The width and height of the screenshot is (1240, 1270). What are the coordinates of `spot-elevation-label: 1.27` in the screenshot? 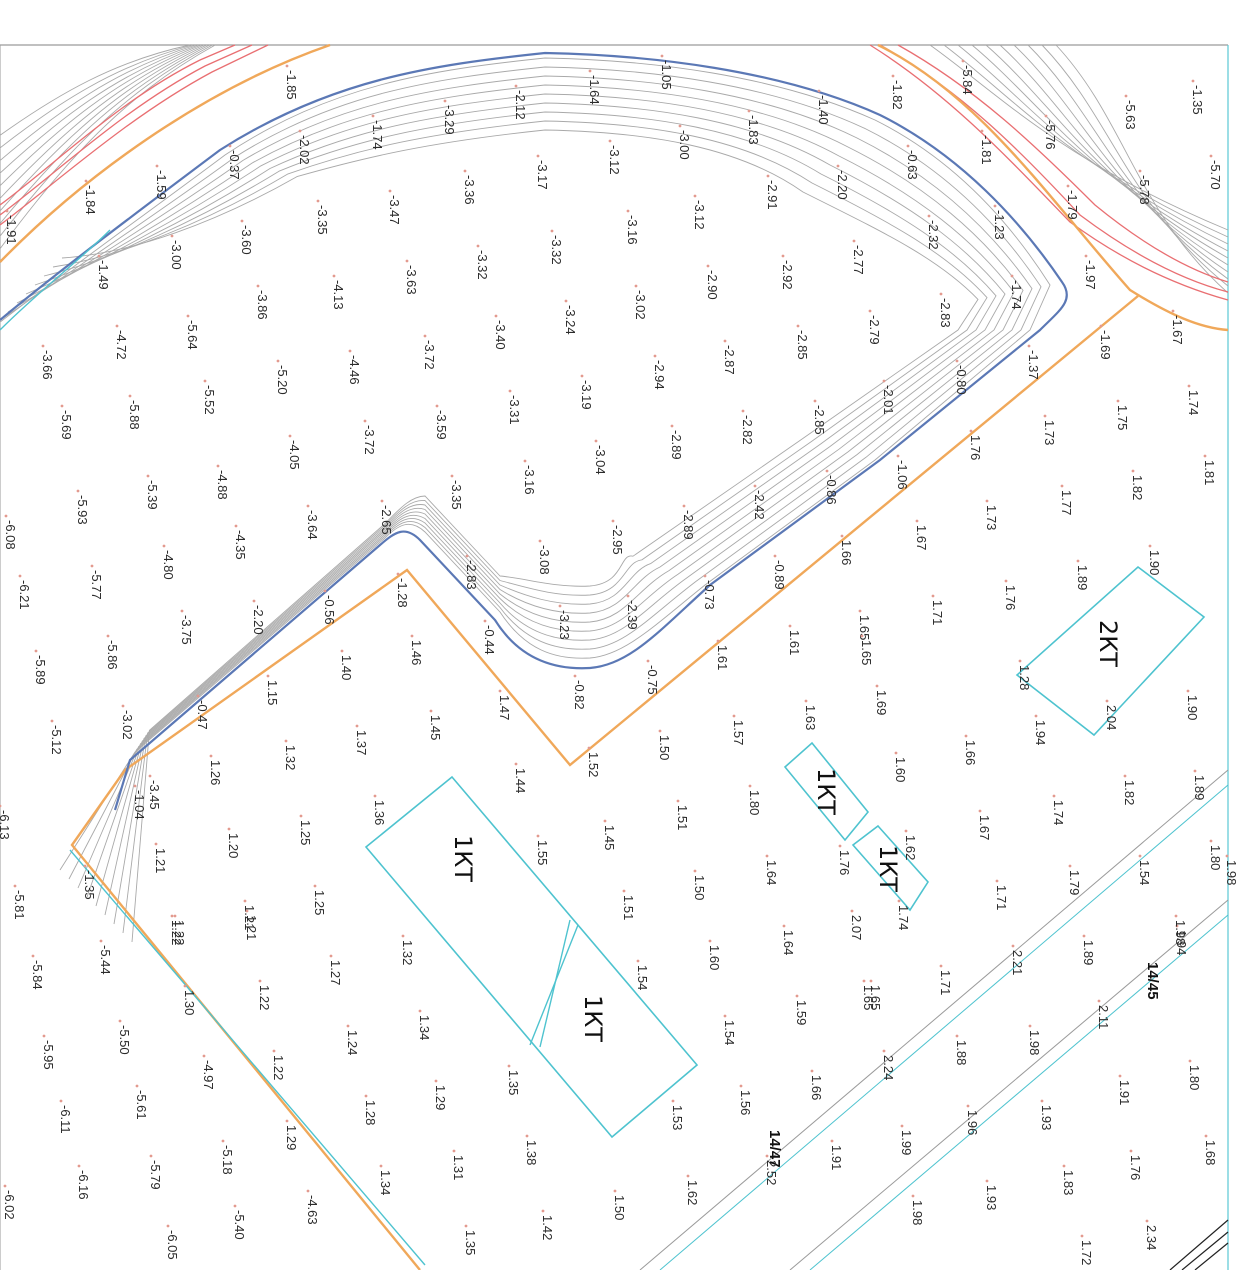 It's located at (335, 972).